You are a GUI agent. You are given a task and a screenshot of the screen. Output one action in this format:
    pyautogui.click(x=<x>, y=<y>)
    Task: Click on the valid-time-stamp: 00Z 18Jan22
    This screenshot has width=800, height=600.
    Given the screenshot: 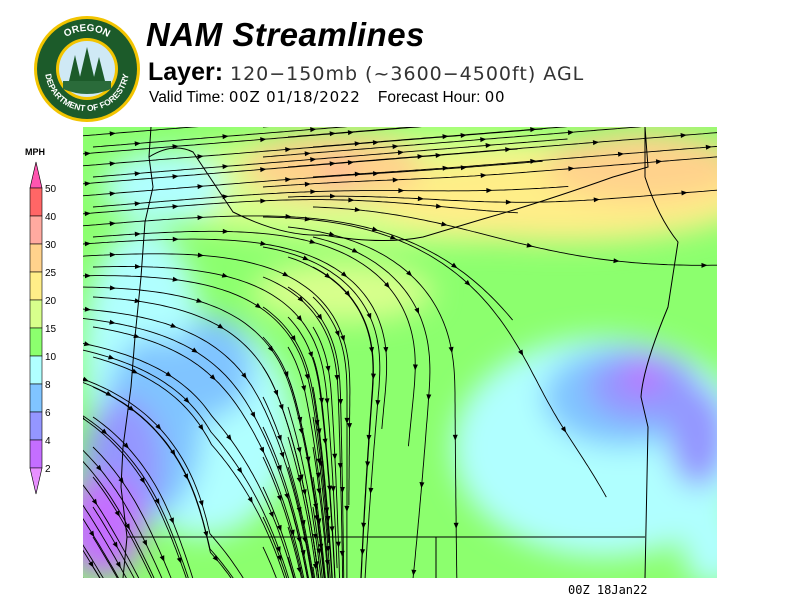 What is the action you would take?
    pyautogui.click(x=608, y=590)
    